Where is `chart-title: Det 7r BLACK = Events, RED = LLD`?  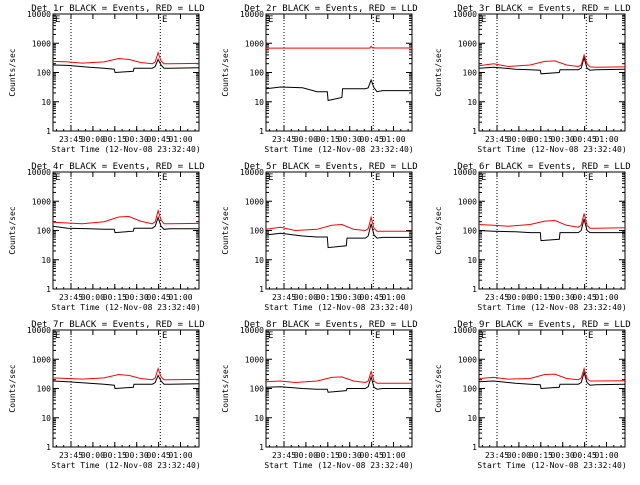
chart-title: Det 7r BLACK = Events, RED = LLD is located at coordinates (117, 325).